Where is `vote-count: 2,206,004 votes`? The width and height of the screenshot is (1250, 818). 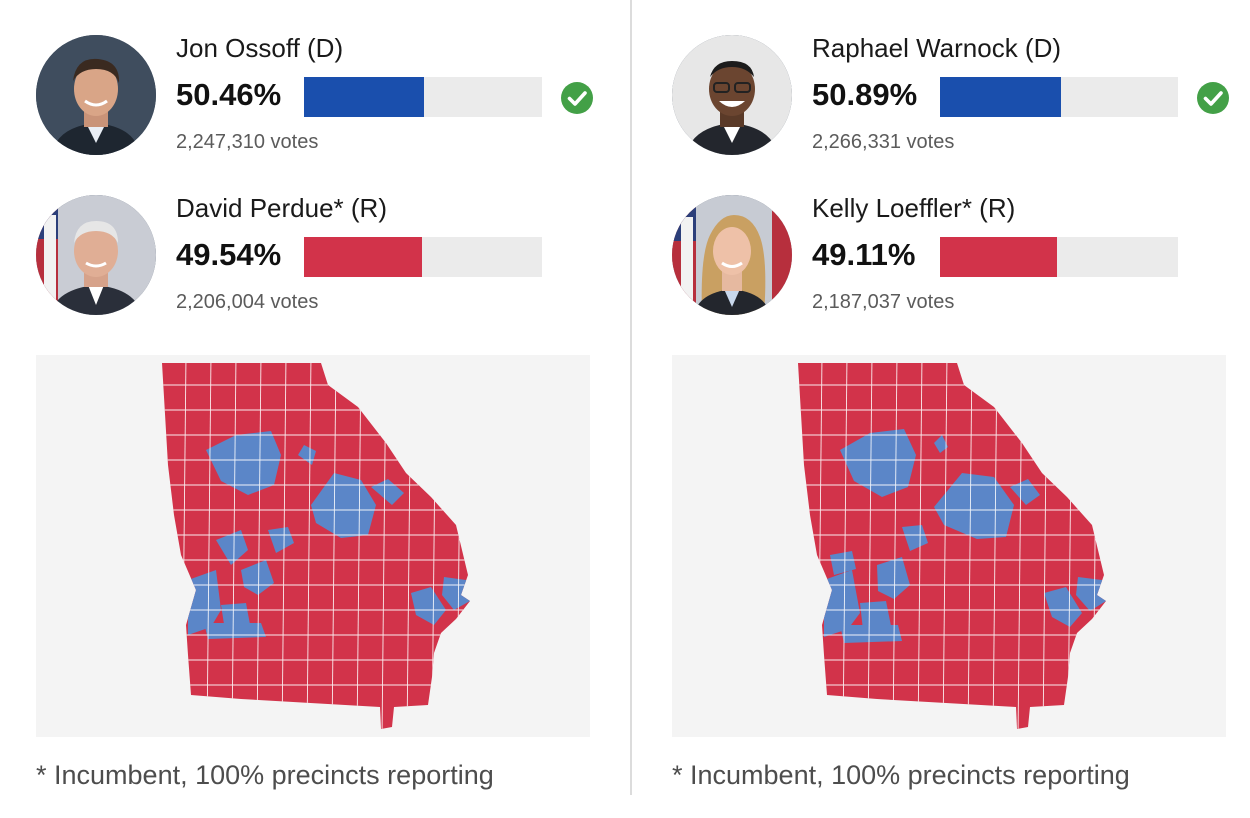
vote-count: 2,206,004 votes is located at coordinates (247, 302).